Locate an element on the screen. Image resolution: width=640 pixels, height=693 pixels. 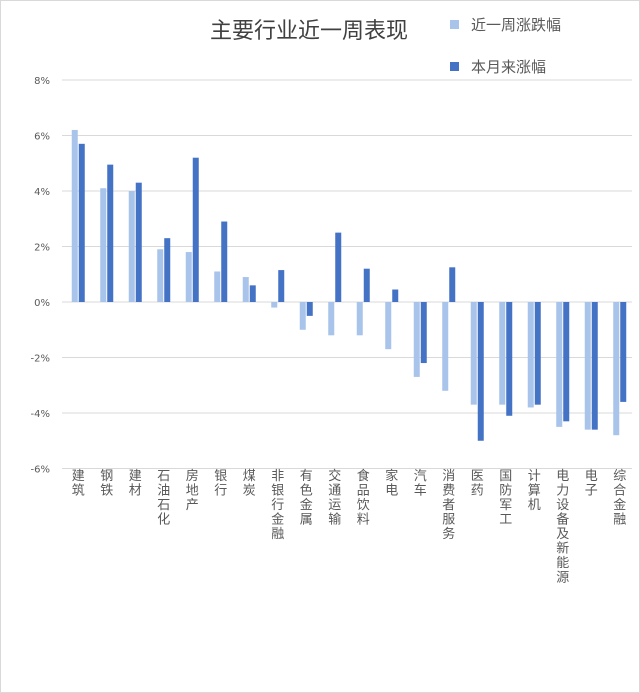
y-tick-label: -4% is located at coordinates (40, 414).